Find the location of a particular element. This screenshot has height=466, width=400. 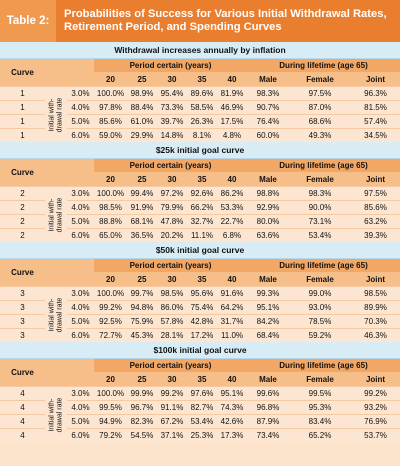

period-value: 39.7% is located at coordinates (172, 121).